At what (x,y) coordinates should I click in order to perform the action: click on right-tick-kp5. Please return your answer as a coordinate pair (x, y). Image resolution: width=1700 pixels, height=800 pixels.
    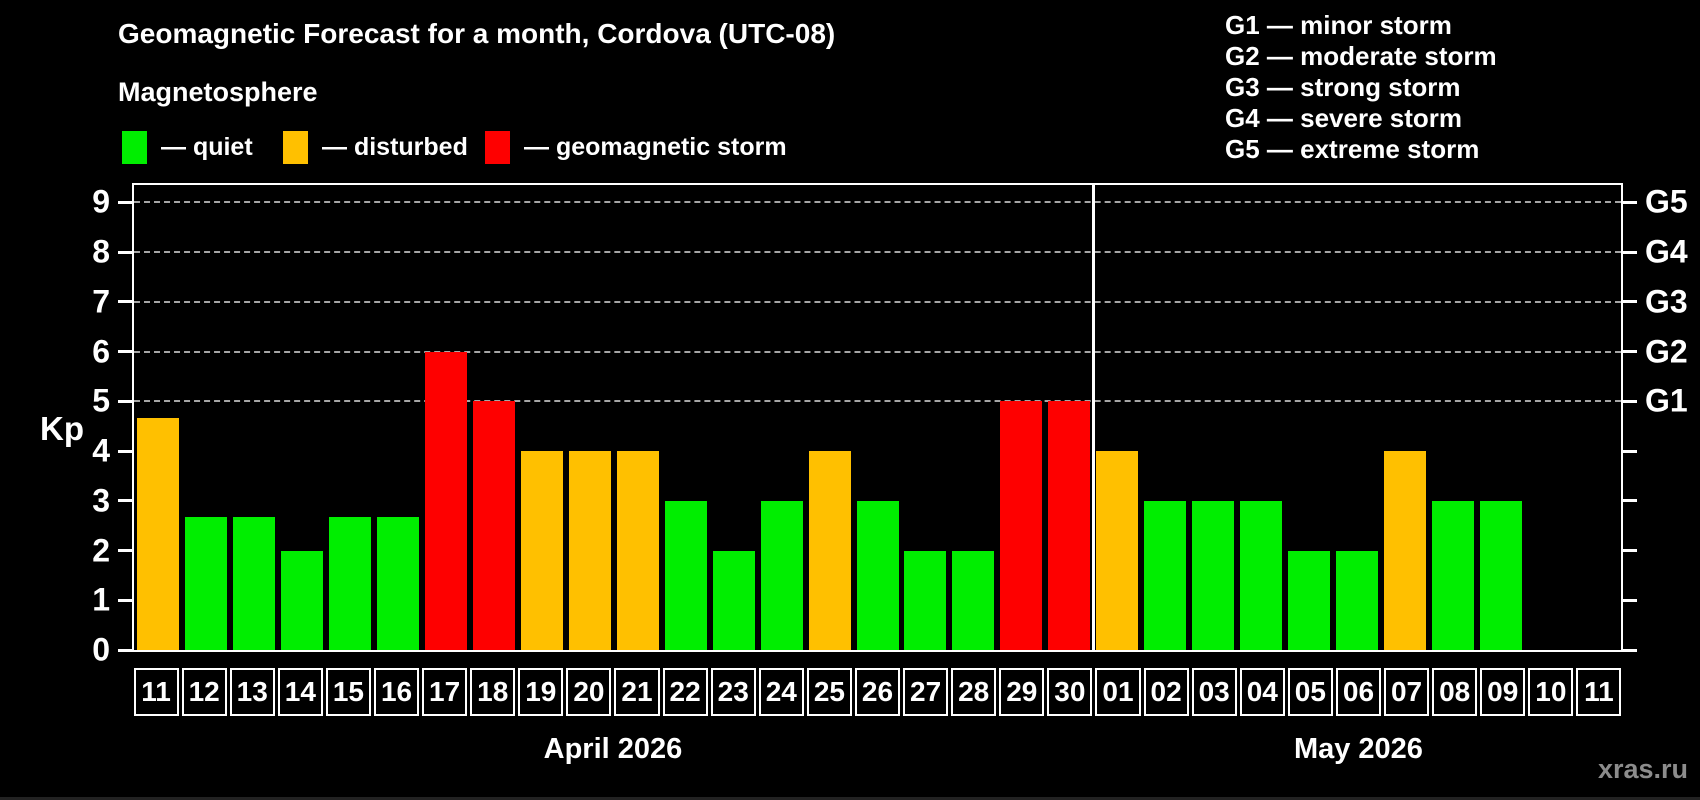
    Looking at the image, I should click on (1630, 401).